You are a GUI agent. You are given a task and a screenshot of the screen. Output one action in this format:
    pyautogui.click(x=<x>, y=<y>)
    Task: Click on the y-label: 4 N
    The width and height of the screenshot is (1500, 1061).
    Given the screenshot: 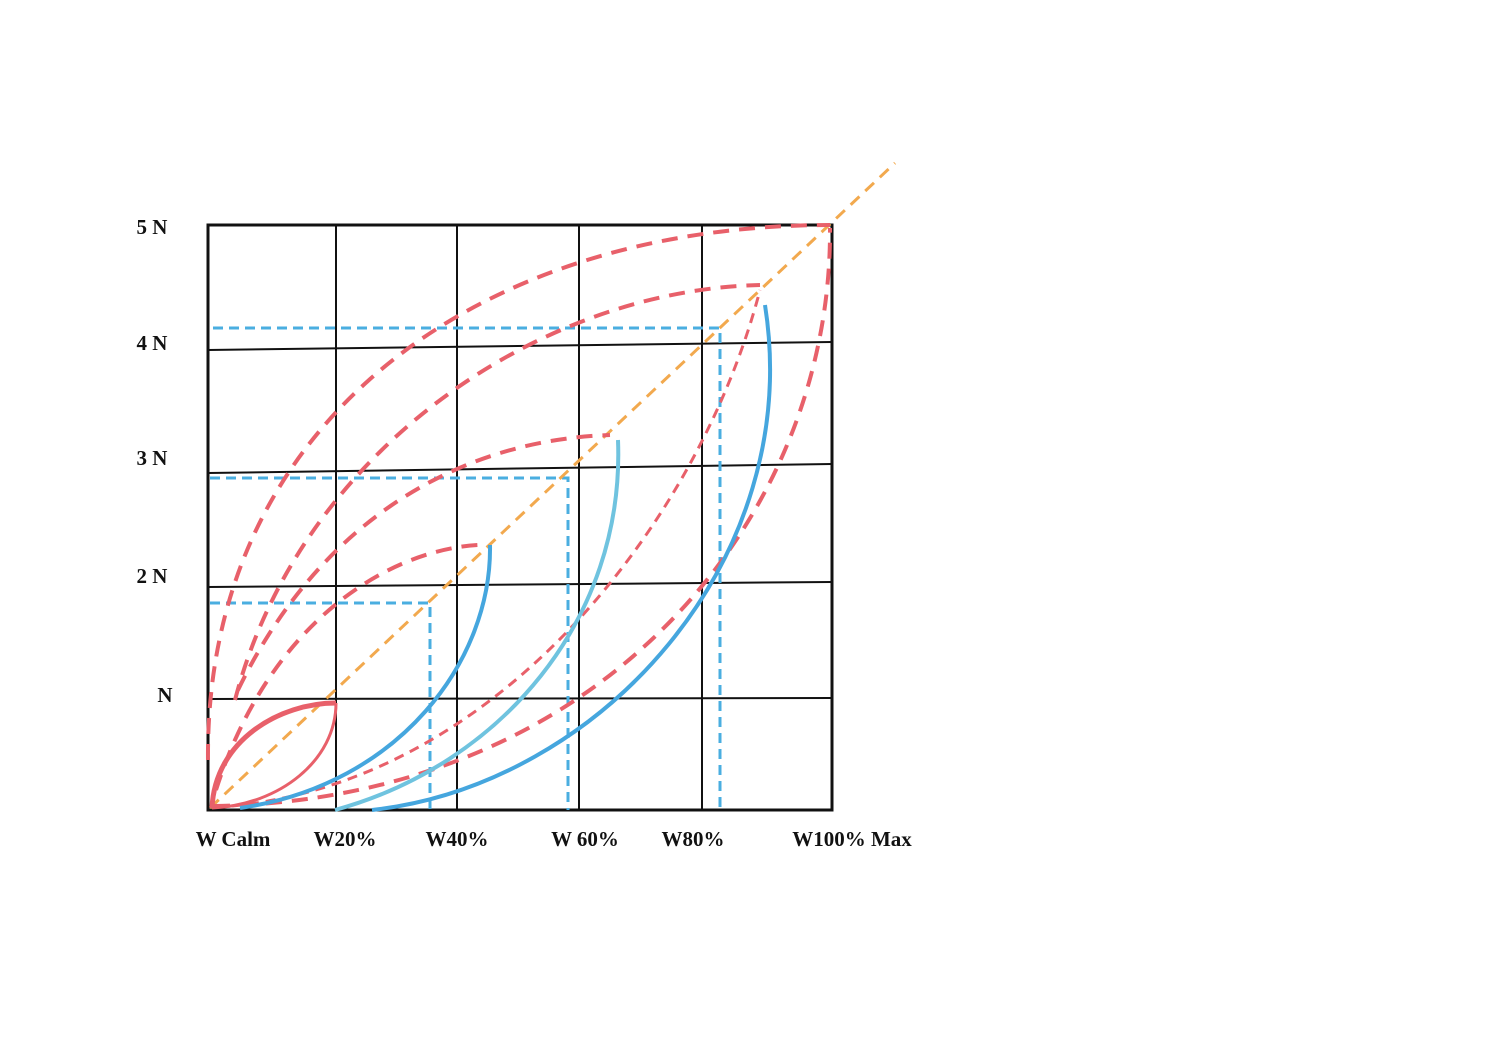 What is the action you would take?
    pyautogui.click(x=152, y=343)
    